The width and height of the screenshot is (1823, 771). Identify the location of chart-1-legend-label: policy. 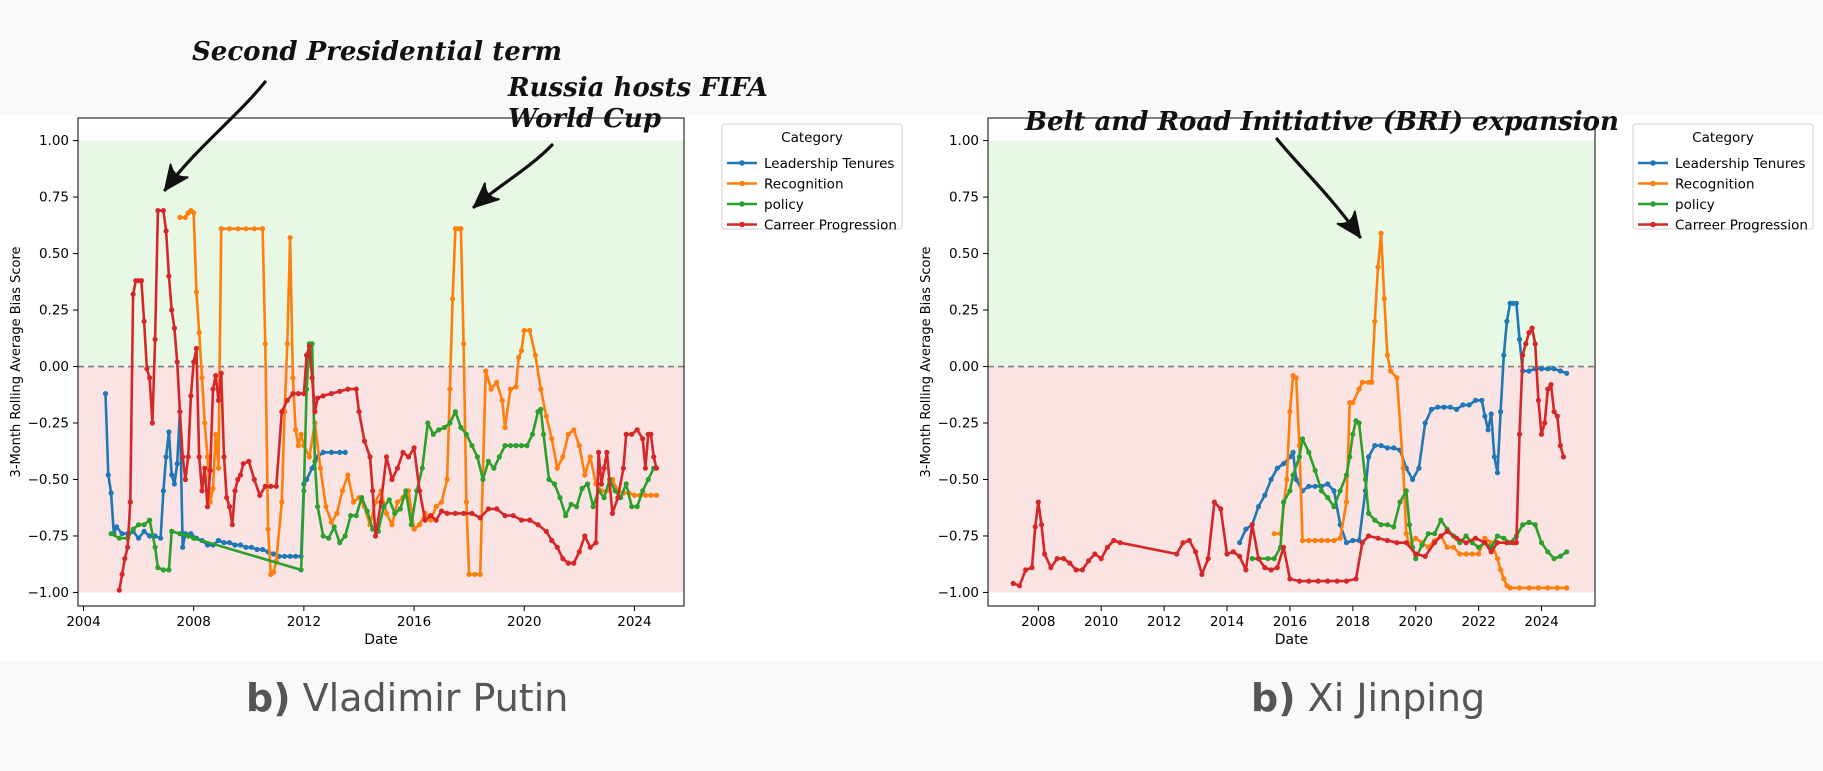
(1695, 205).